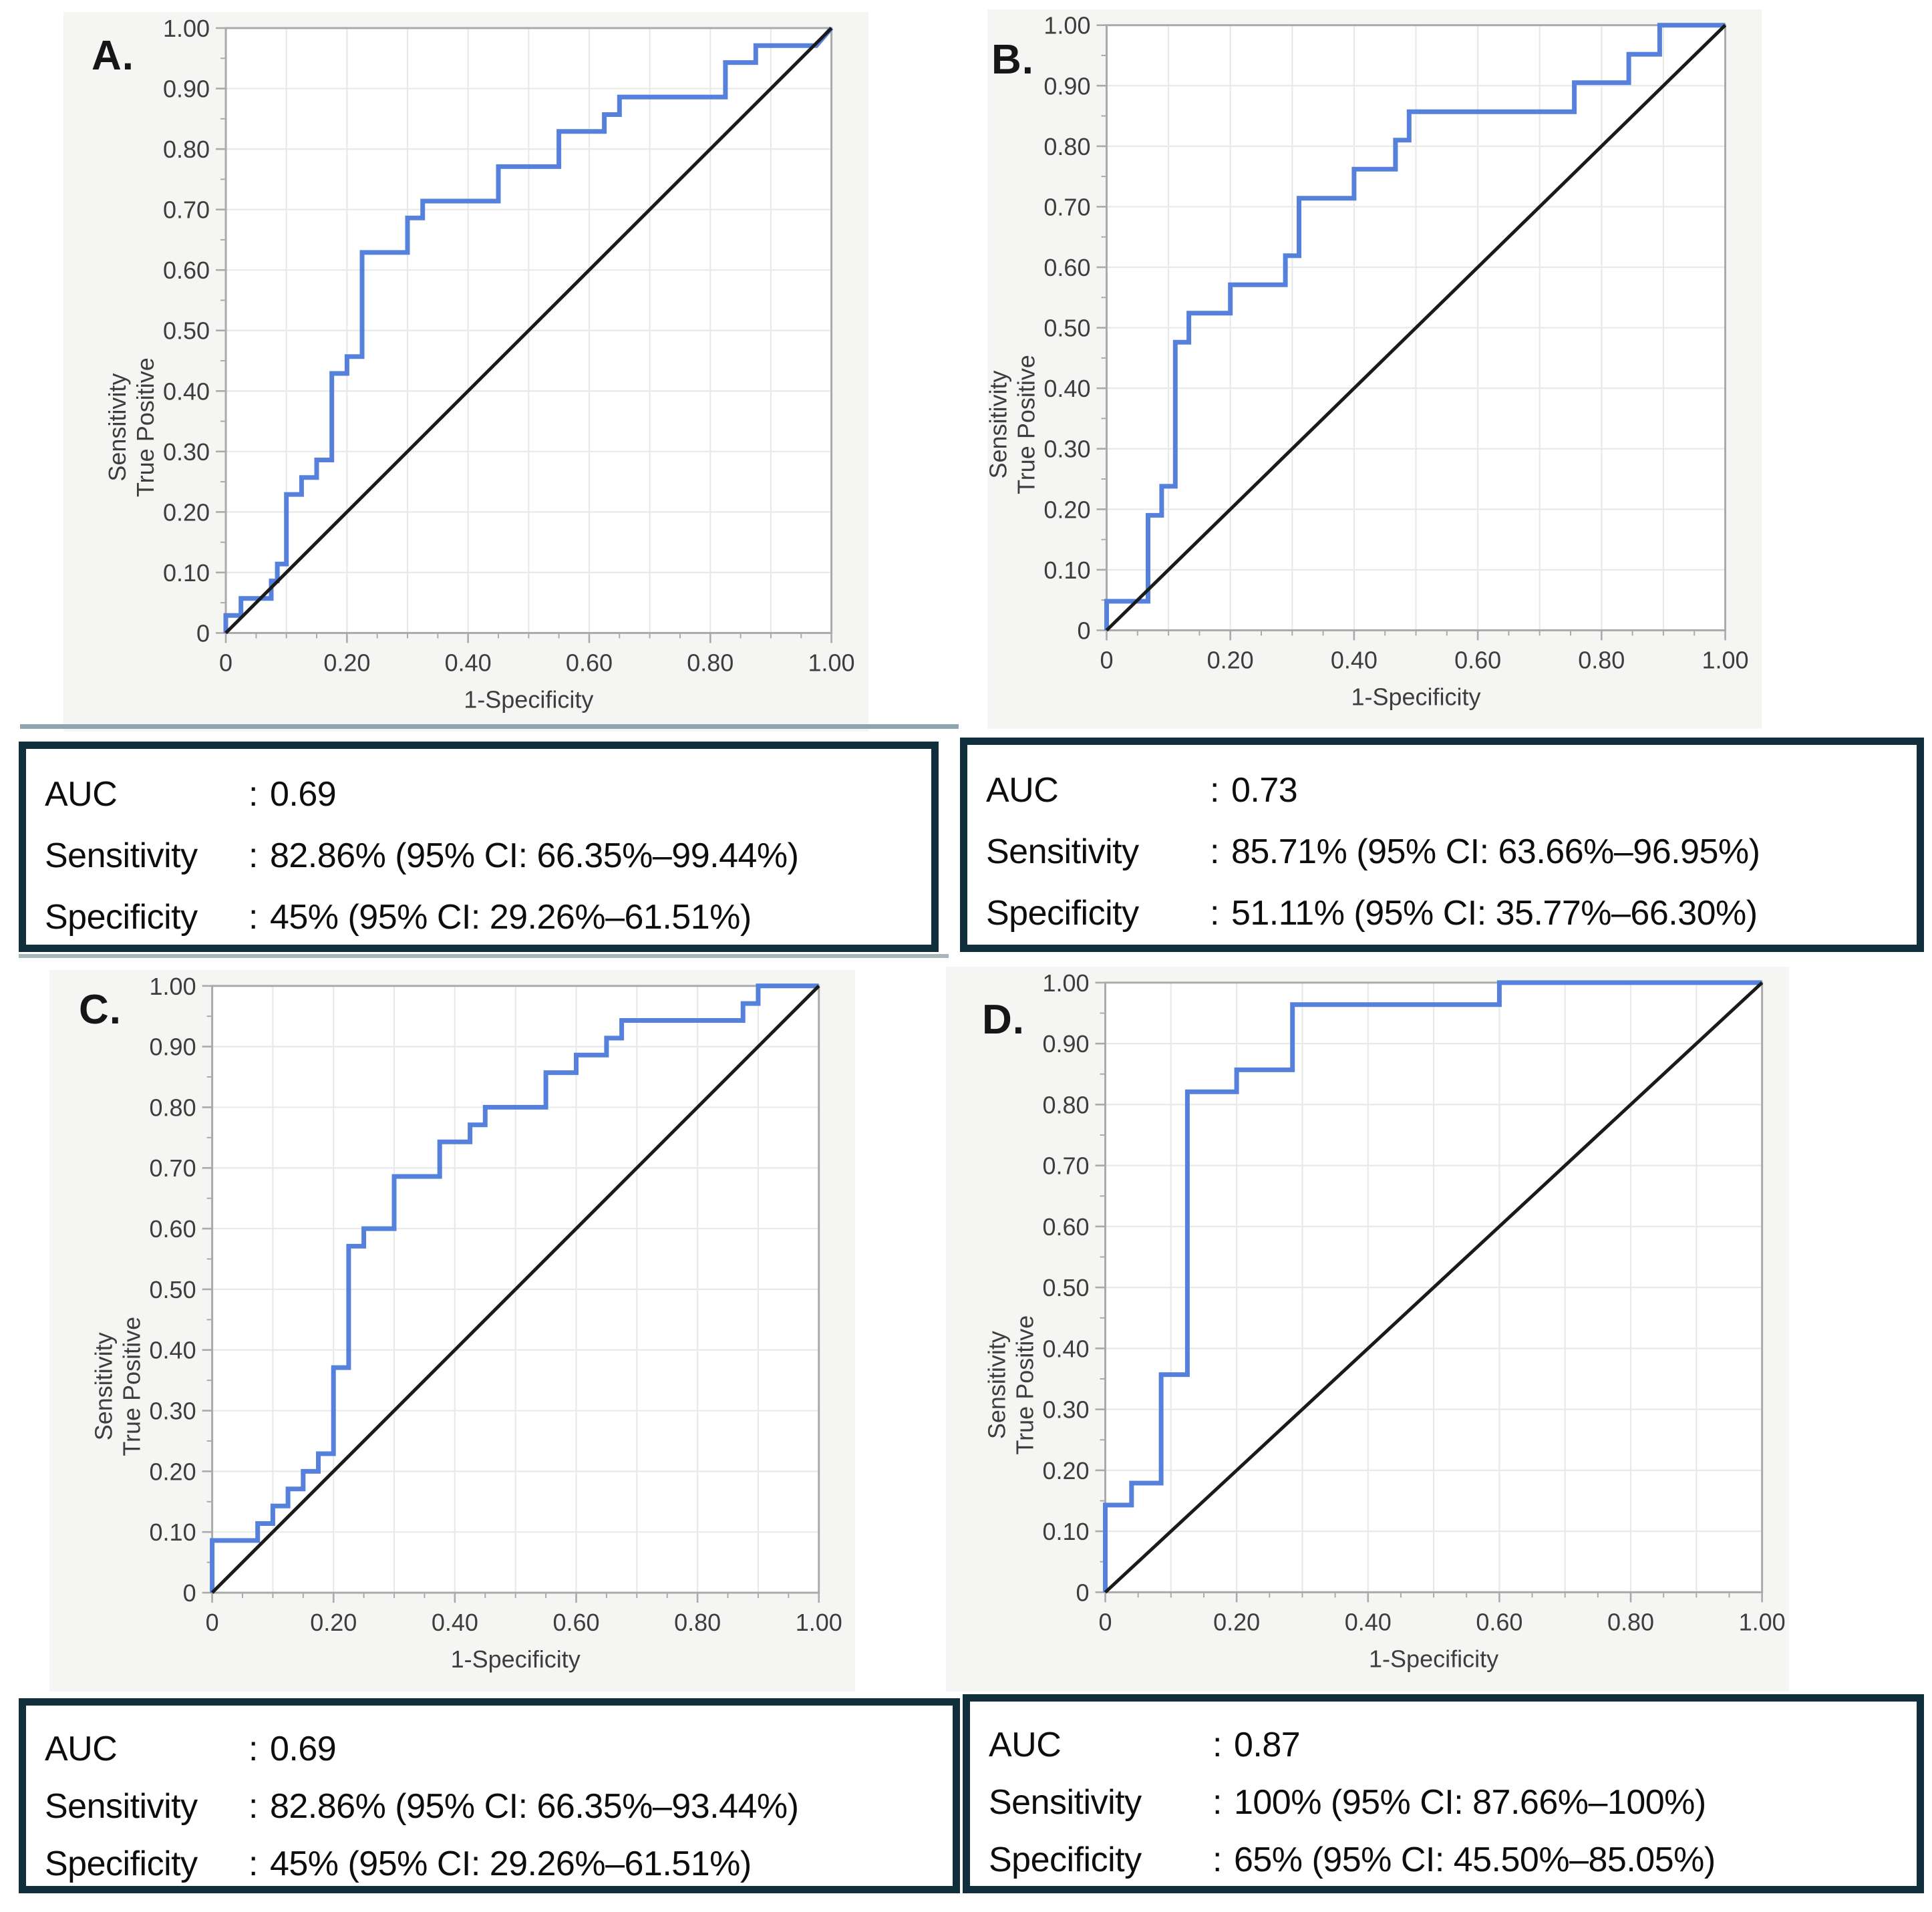 Image resolution: width=1932 pixels, height=1912 pixels. I want to click on panel-letter-d: D., so click(1003, 1020).